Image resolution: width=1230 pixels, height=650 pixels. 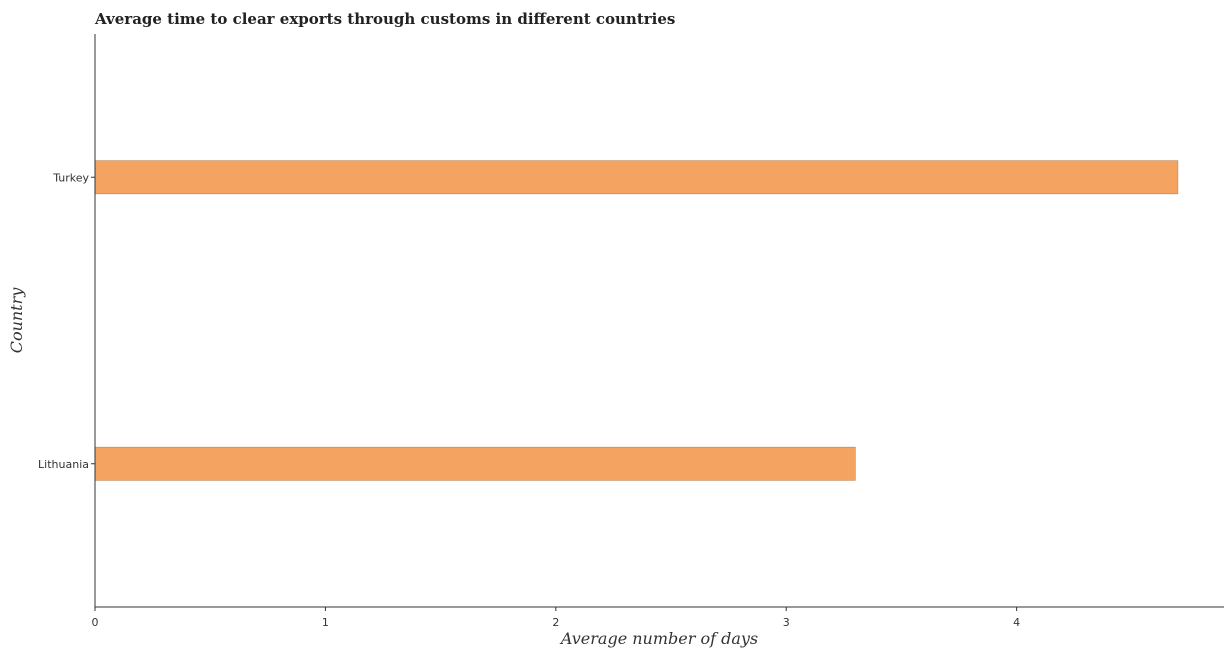 I want to click on x-ticks-group: 0 1 2 3 4, so click(x=556, y=618).